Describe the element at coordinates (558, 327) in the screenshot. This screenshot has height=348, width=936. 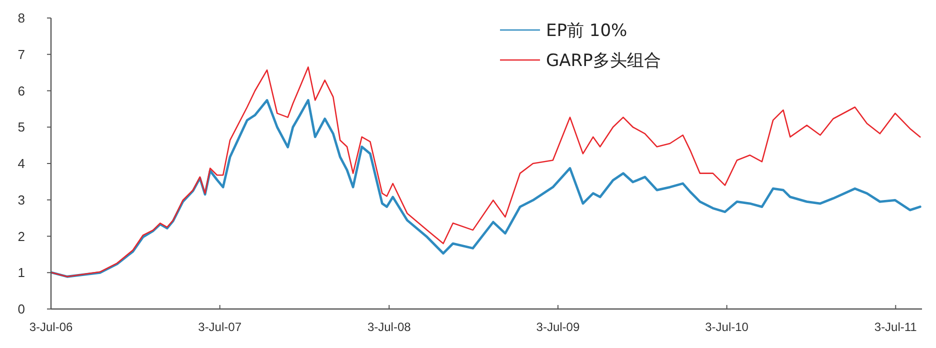
I see `x-tick-label: 3-Jul-09` at that location.